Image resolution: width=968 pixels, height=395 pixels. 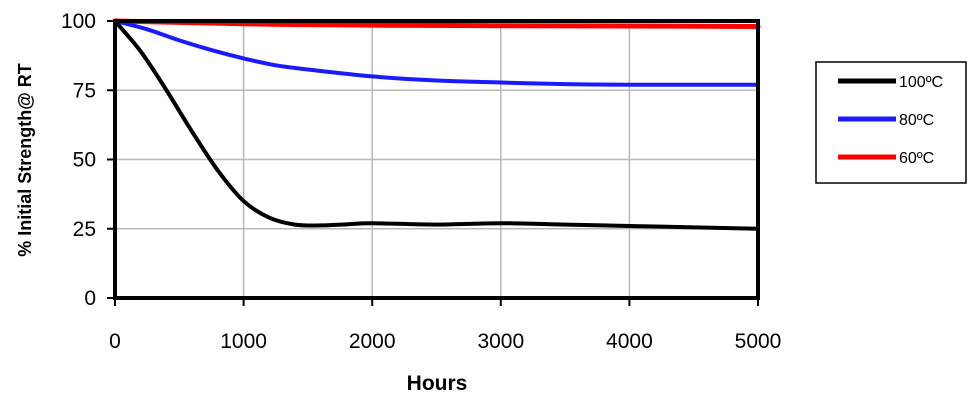 I want to click on y-tick-label: 0, so click(x=90, y=298).